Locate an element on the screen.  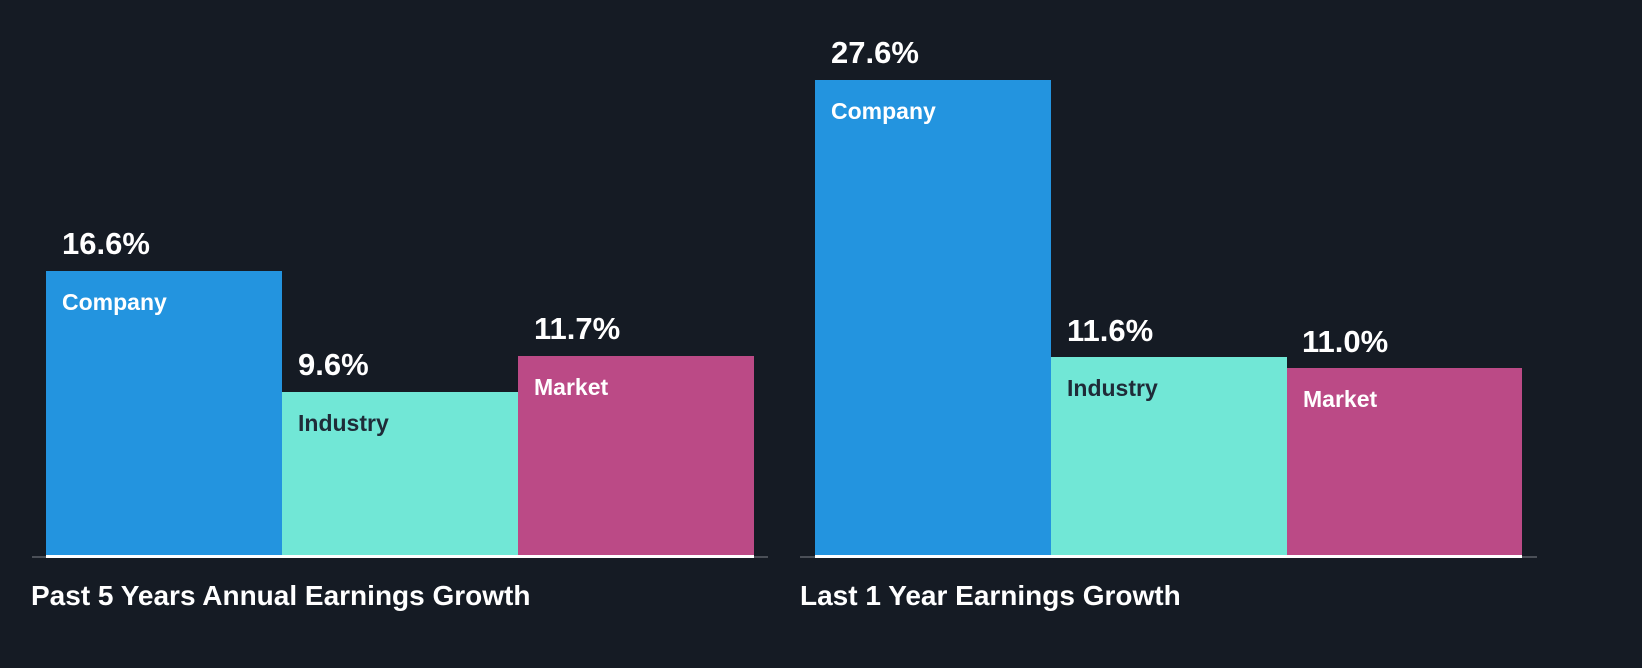
chart-title: Last 1 Year Earnings Growth is located at coordinates (990, 595).